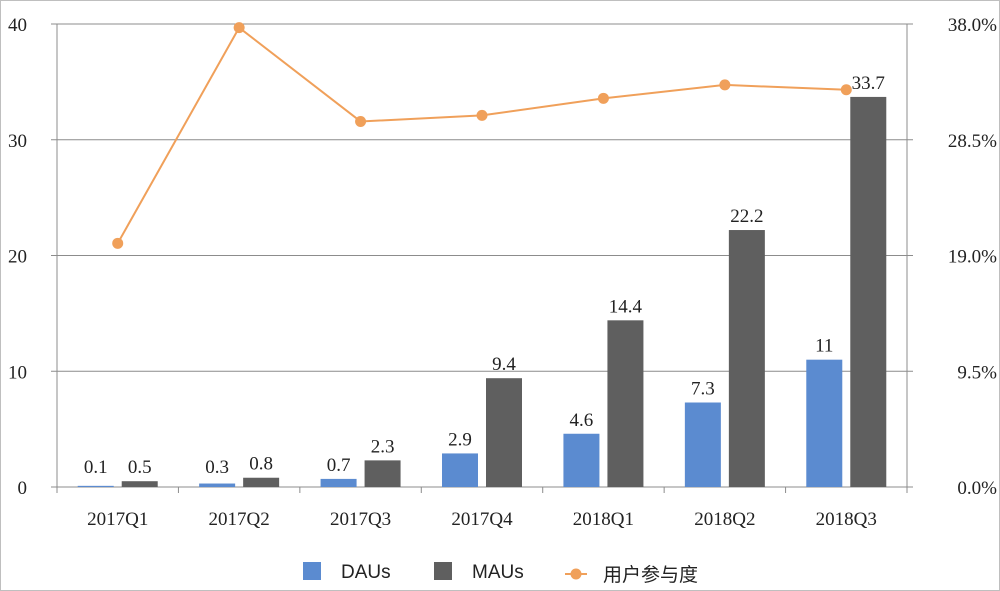 The height and width of the screenshot is (591, 1000). I want to click on legend-label-maus: MAUs, so click(498, 572).